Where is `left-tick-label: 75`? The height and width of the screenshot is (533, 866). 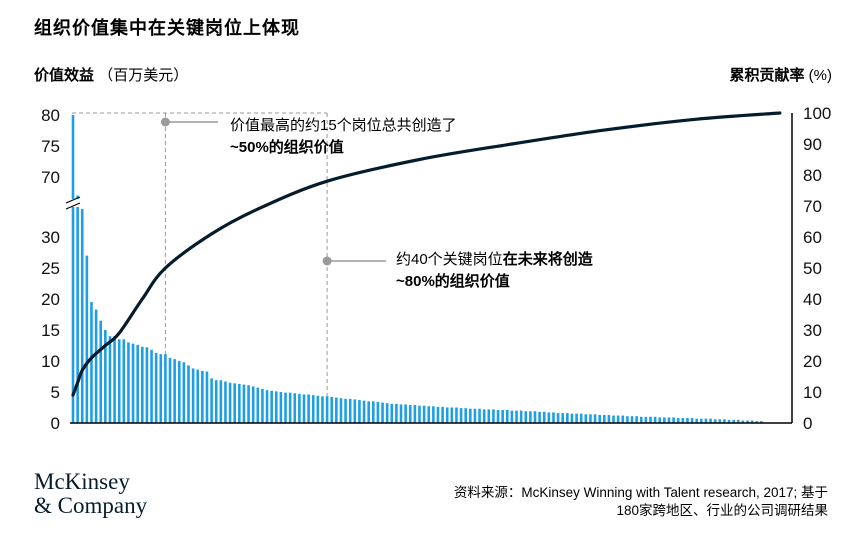
left-tick-label: 75 is located at coordinates (50, 146).